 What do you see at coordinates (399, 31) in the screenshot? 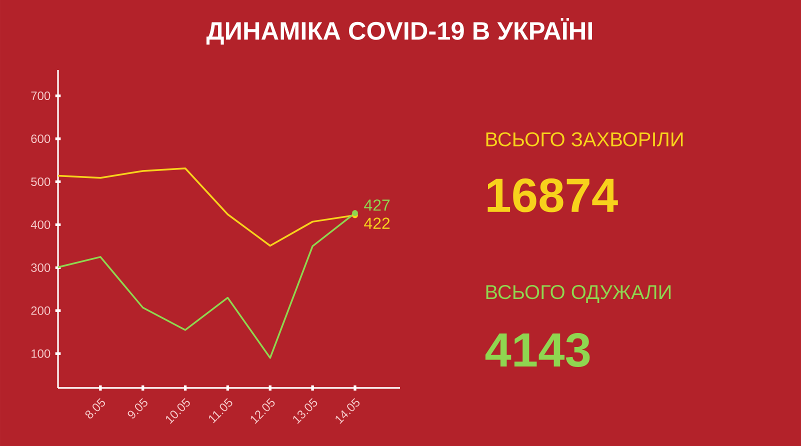
I see `chart-title: ДИНАМІКА COVID-19 В УКРАЇНІ` at bounding box center [399, 31].